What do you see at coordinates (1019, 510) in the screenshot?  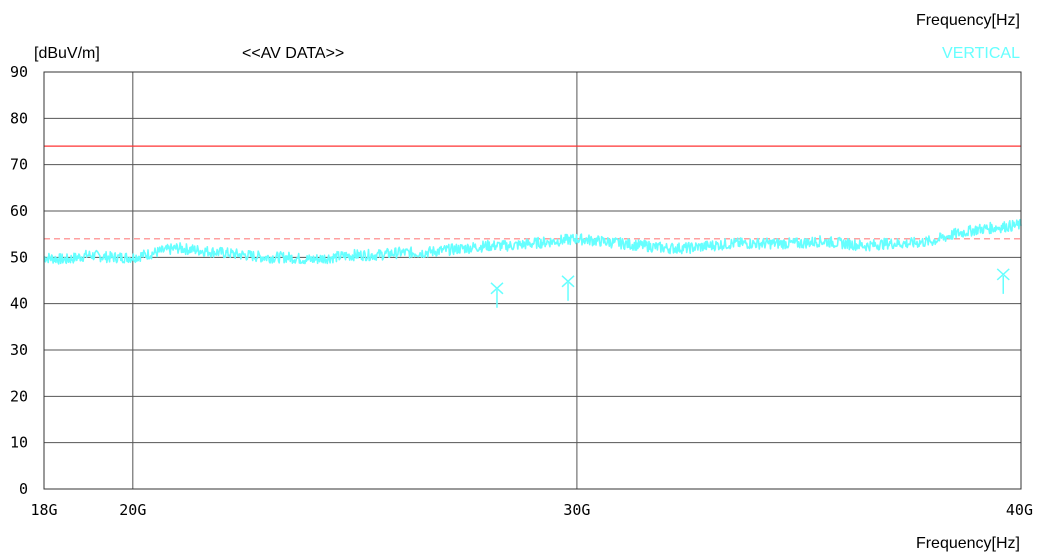 I see `x-tick-label-40G: 40G` at bounding box center [1019, 510].